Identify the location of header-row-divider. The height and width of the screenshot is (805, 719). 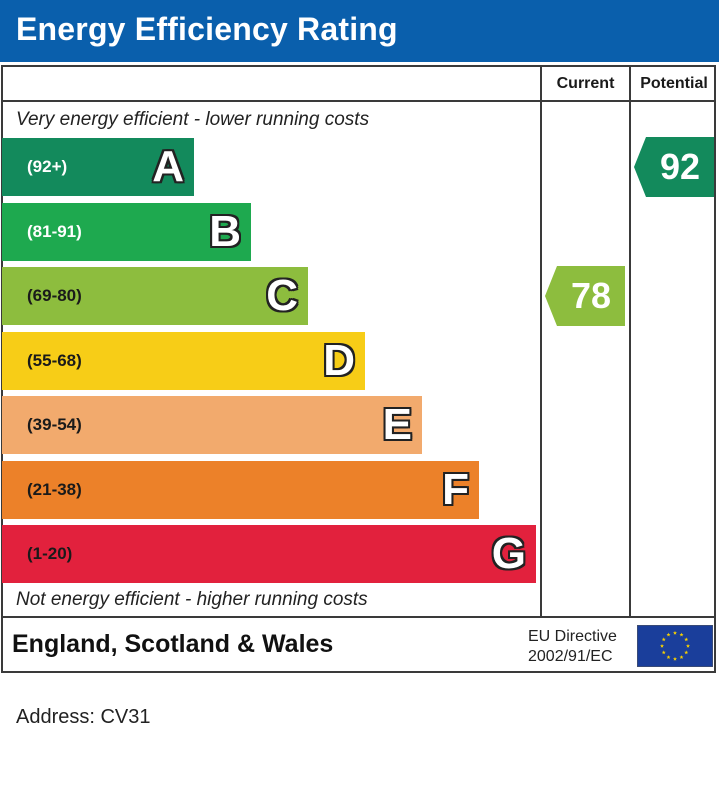
(358, 101).